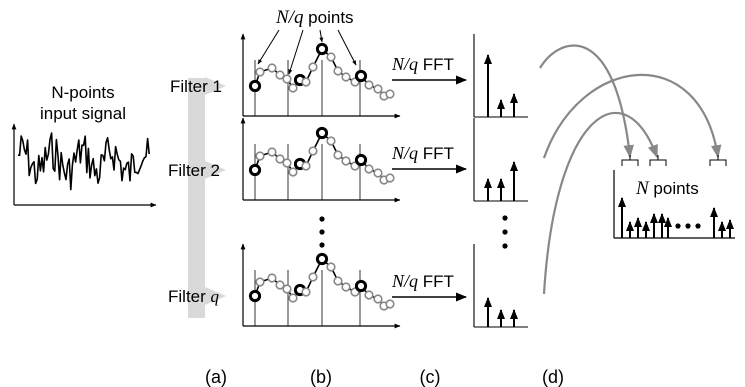  Describe the element at coordinates (430, 377) in the screenshot. I see `caption-c: (c)` at that location.